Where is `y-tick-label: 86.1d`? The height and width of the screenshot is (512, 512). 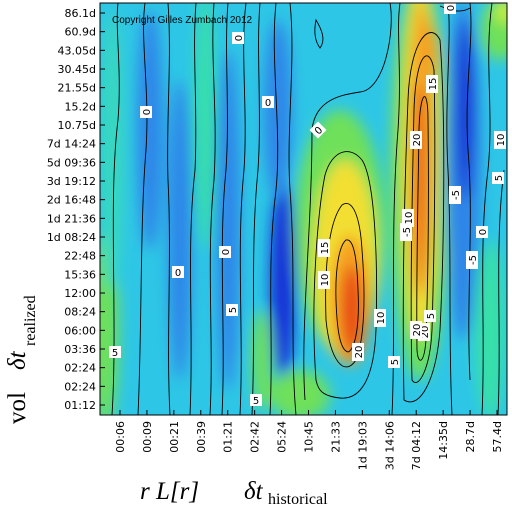 y-tick-label: 86.1d is located at coordinates (80, 13).